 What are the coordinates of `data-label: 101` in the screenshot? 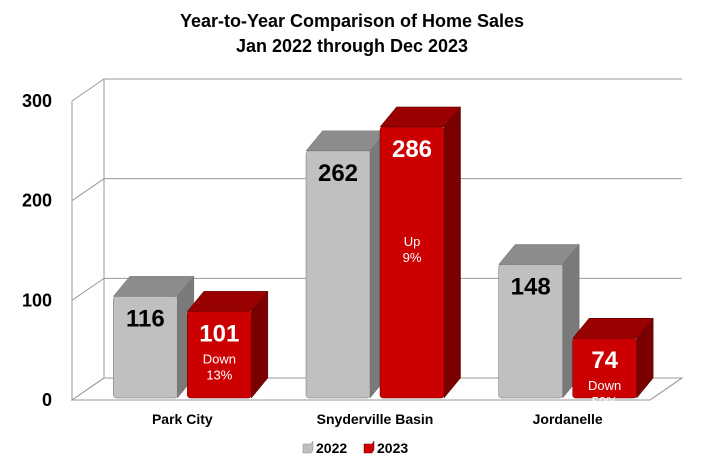 It's located at (219, 333).